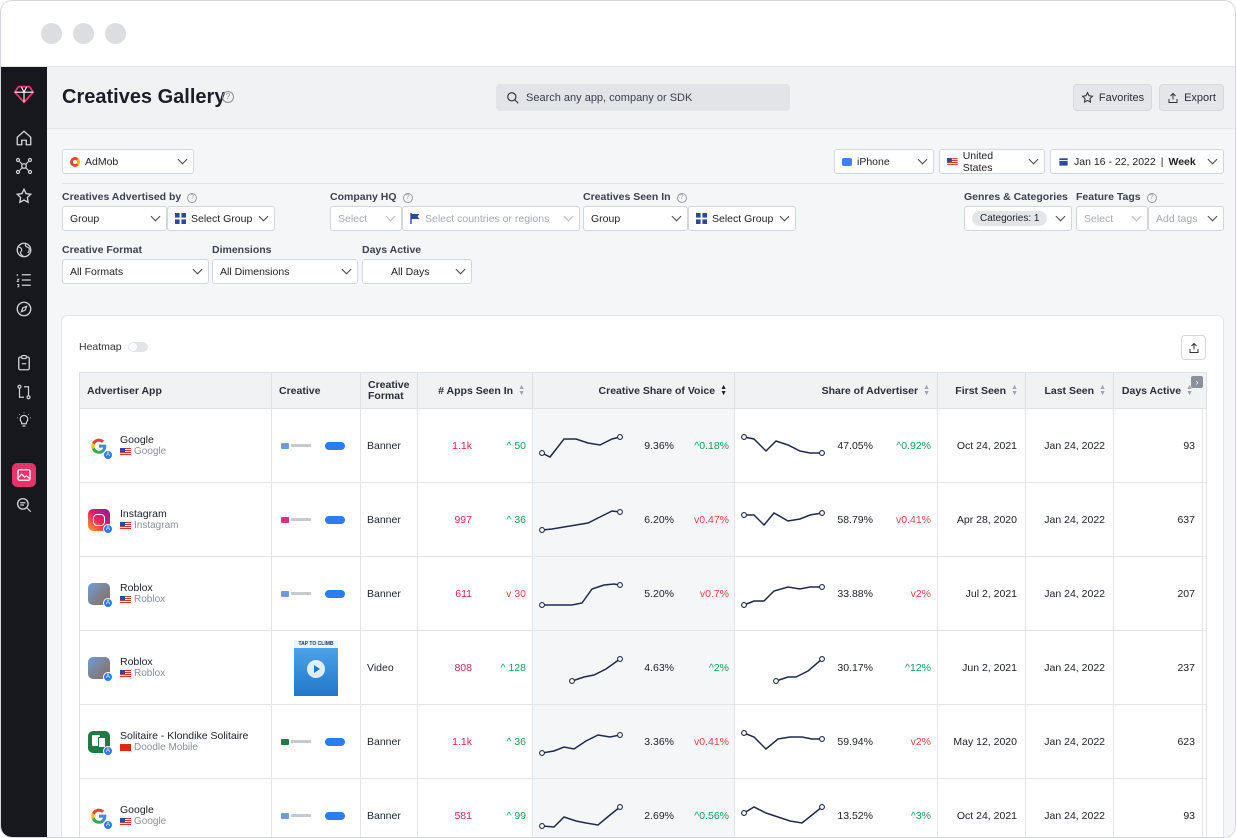 The width and height of the screenshot is (1236, 838). What do you see at coordinates (135, 271) in the screenshot?
I see `format-select: All Formats` at bounding box center [135, 271].